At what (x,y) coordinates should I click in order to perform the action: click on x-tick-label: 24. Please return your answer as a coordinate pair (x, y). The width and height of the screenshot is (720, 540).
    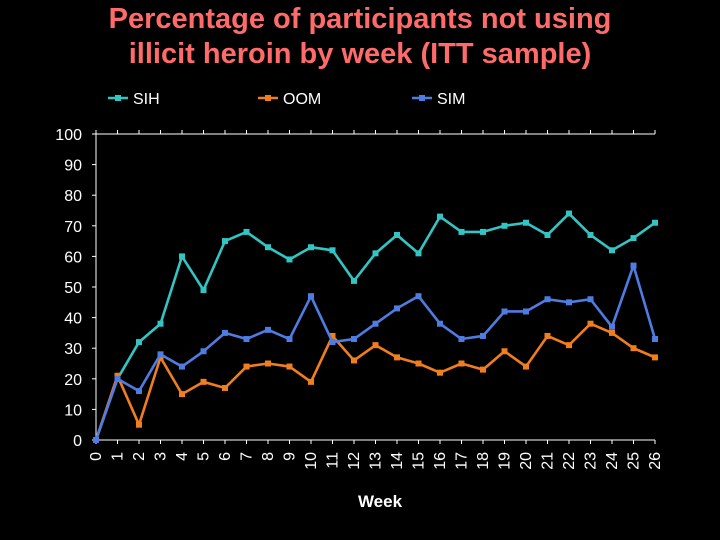
    Looking at the image, I should click on (612, 461).